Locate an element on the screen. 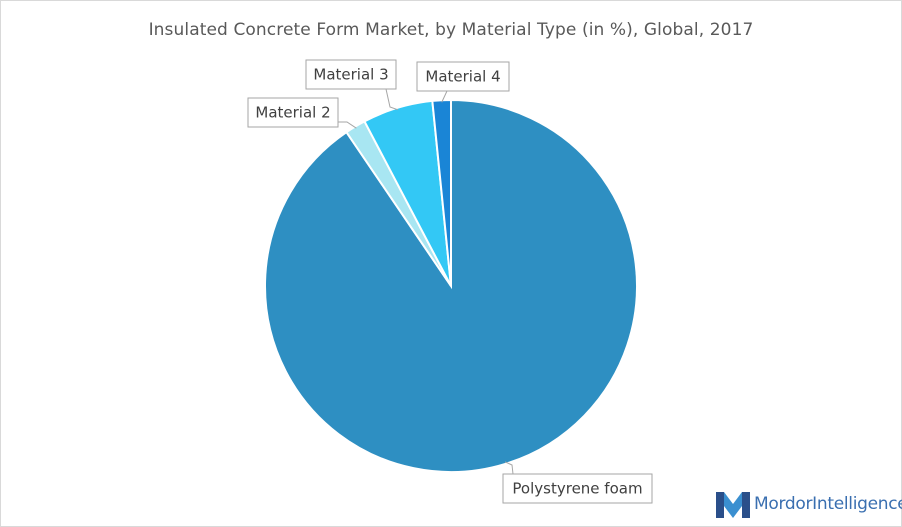 This screenshot has width=902, height=527. logo-mark-icon is located at coordinates (733, 505).